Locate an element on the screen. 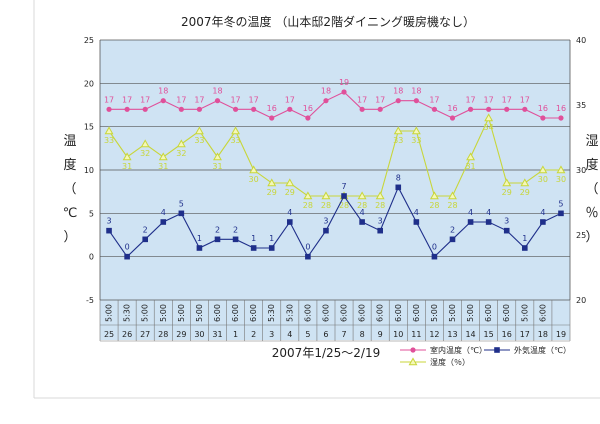 The height and width of the screenshot is (424, 600). right-axis-char: 度 is located at coordinates (591, 165).